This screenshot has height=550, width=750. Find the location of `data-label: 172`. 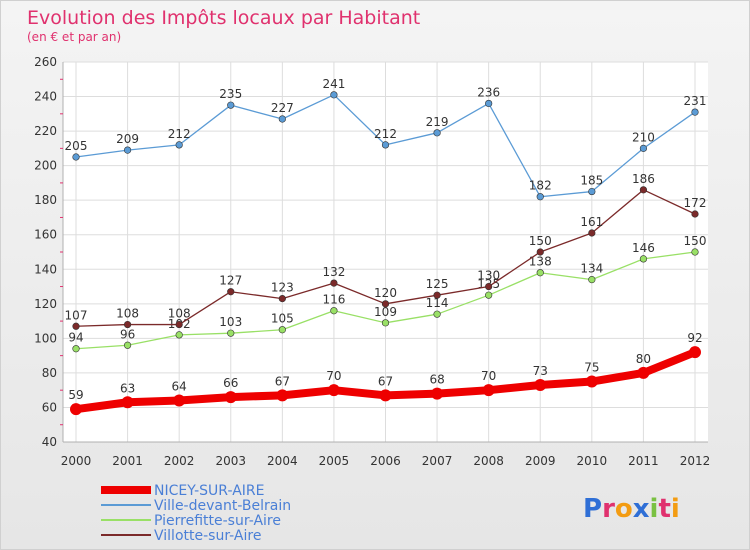

data-label: 172 is located at coordinates (695, 203).